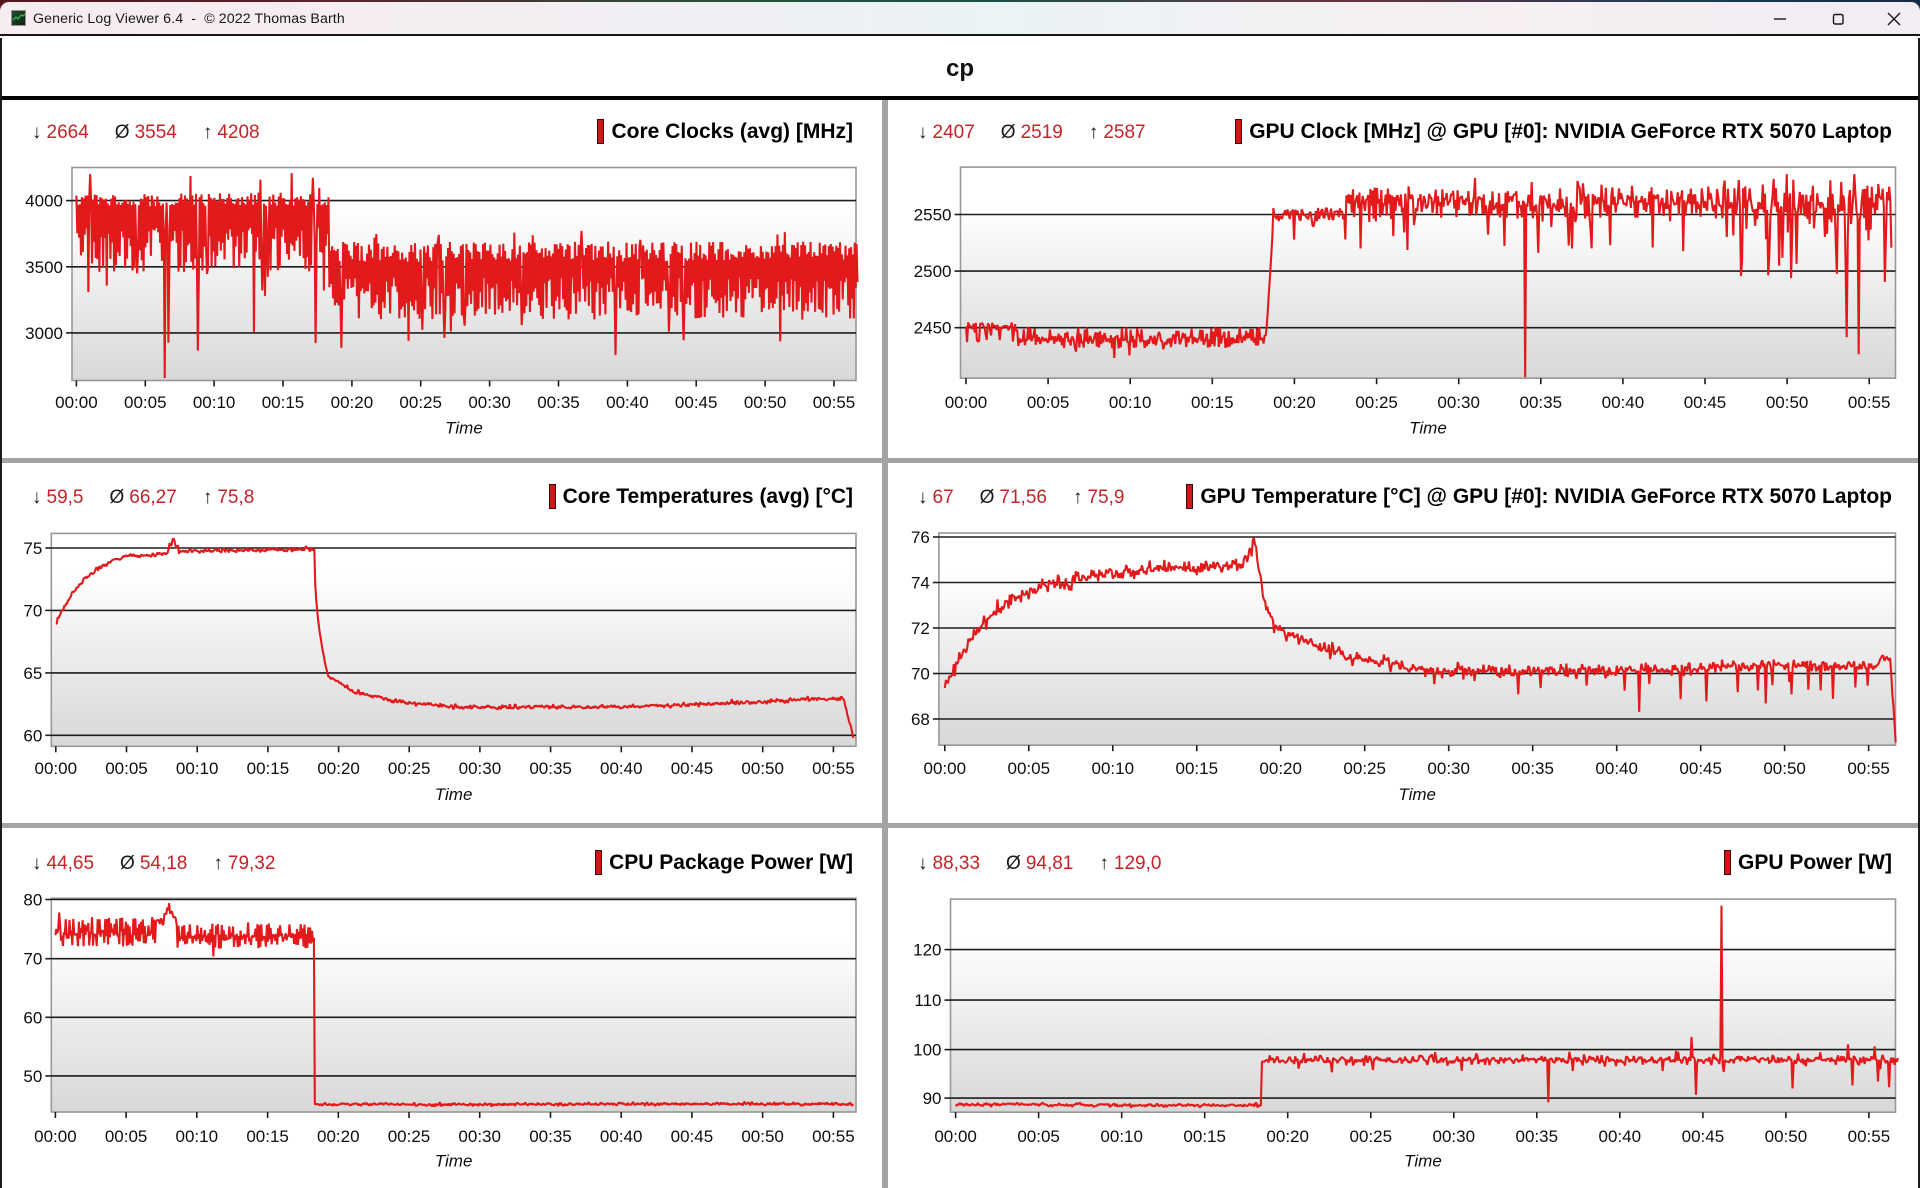 This screenshot has height=1188, width=1920. I want to click on svg-text: 90, so click(932, 1098).